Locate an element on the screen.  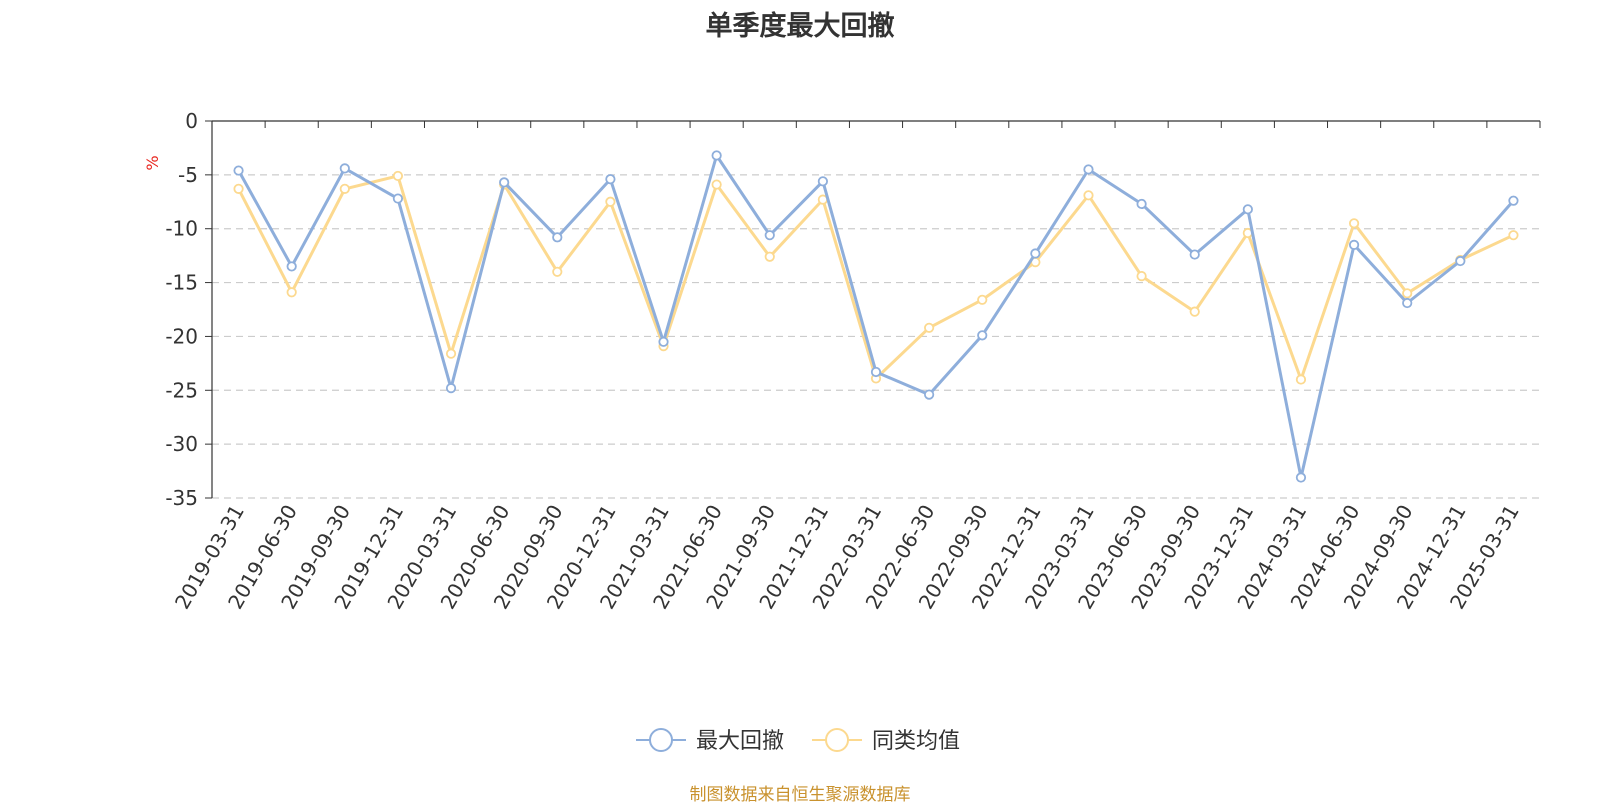
y-tick-label: 0 is located at coordinates (191, 121).